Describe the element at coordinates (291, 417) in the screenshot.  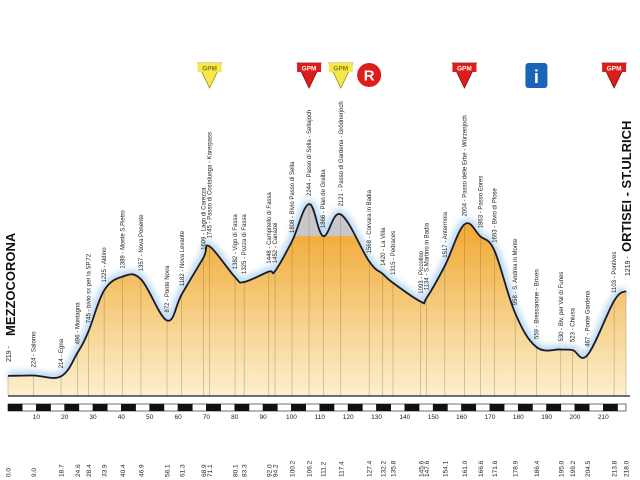
I see `scale-tick-label: 100` at that location.